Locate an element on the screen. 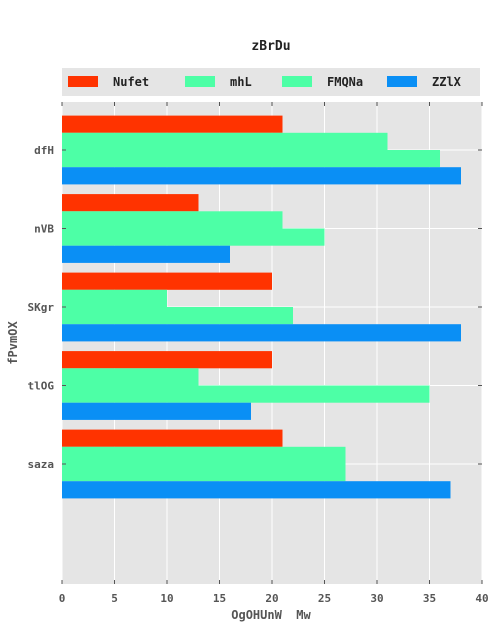  bar-FMQNa-SKgr is located at coordinates (177, 316).